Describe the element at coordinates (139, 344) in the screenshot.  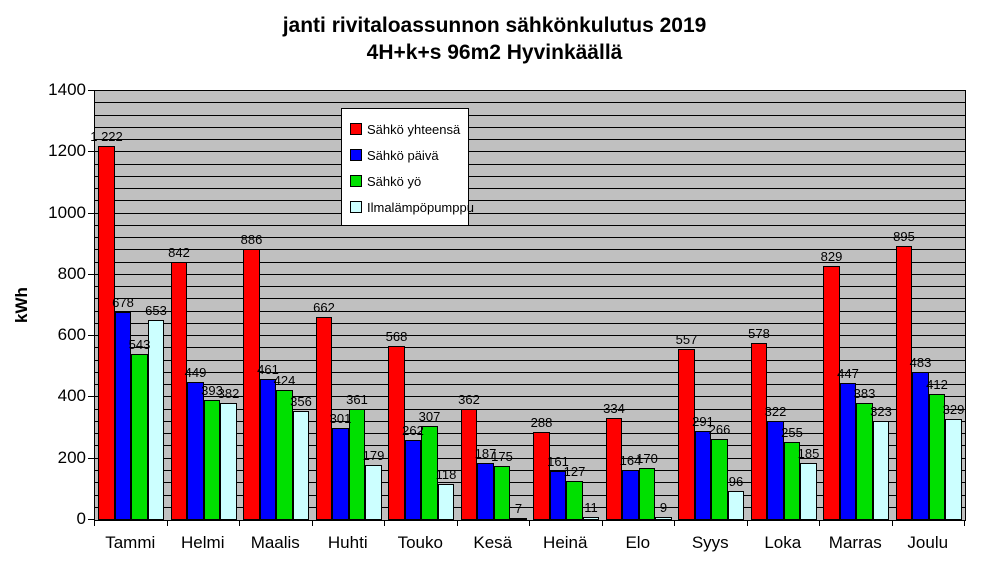
I see `bar-value-label: 543` at that location.